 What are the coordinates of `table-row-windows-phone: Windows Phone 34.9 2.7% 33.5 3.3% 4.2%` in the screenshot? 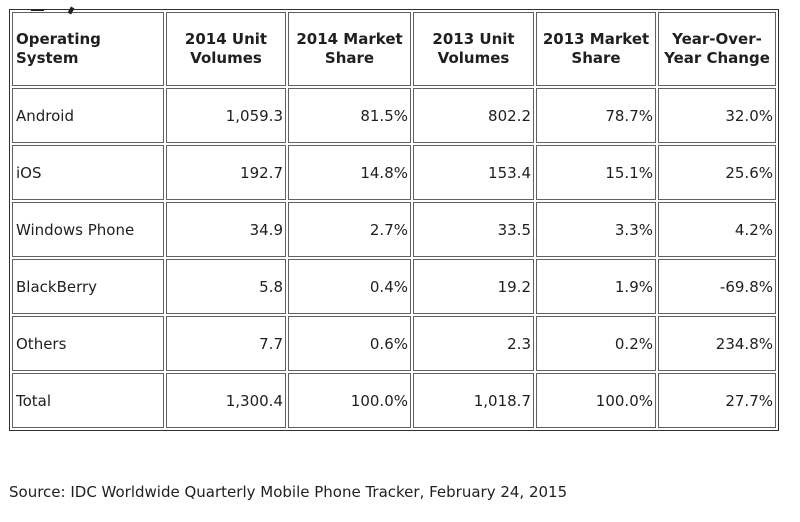 It's located at (394, 229).